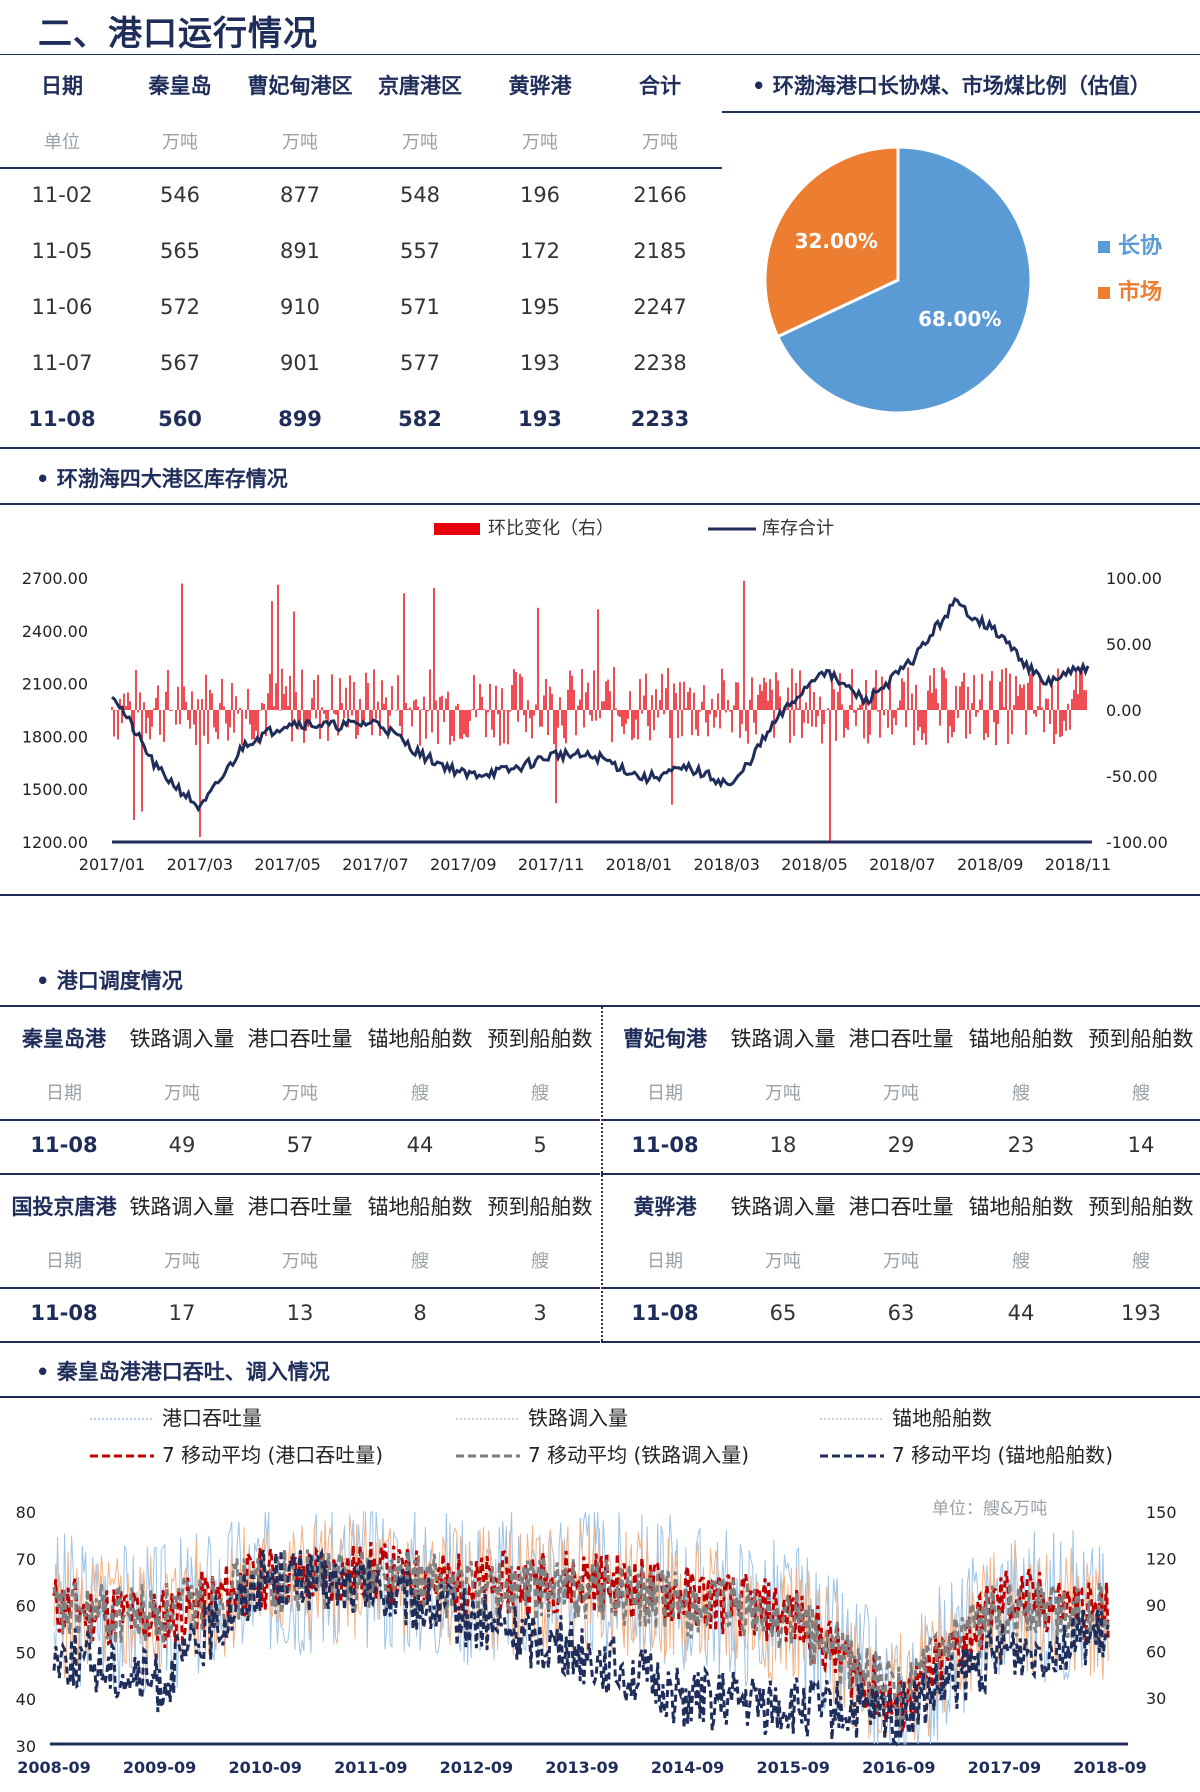  I want to click on table-cell-r2c0: 11-06, so click(62, 307).